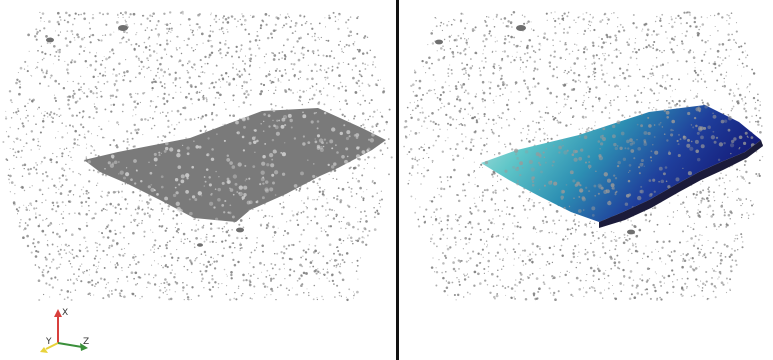  Describe the element at coordinates (397, 180) in the screenshot. I see `viewport-divider` at that location.